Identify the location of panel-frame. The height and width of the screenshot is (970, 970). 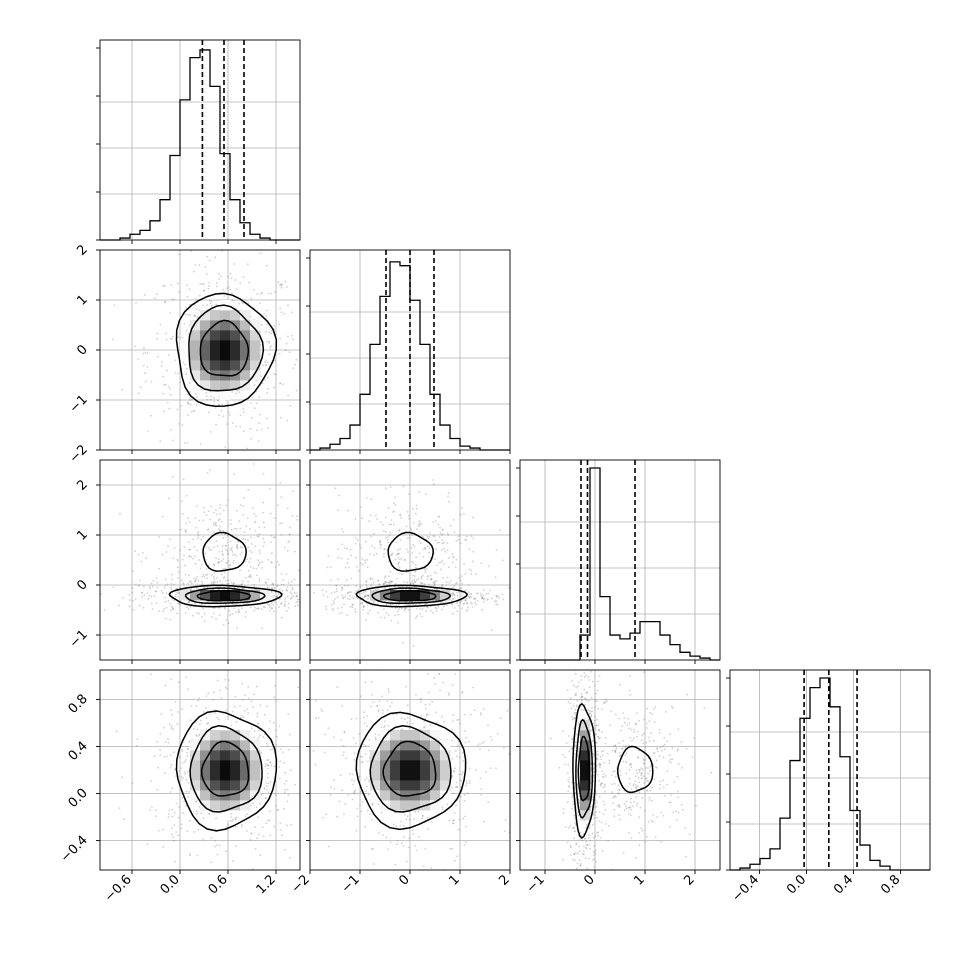
(200, 560).